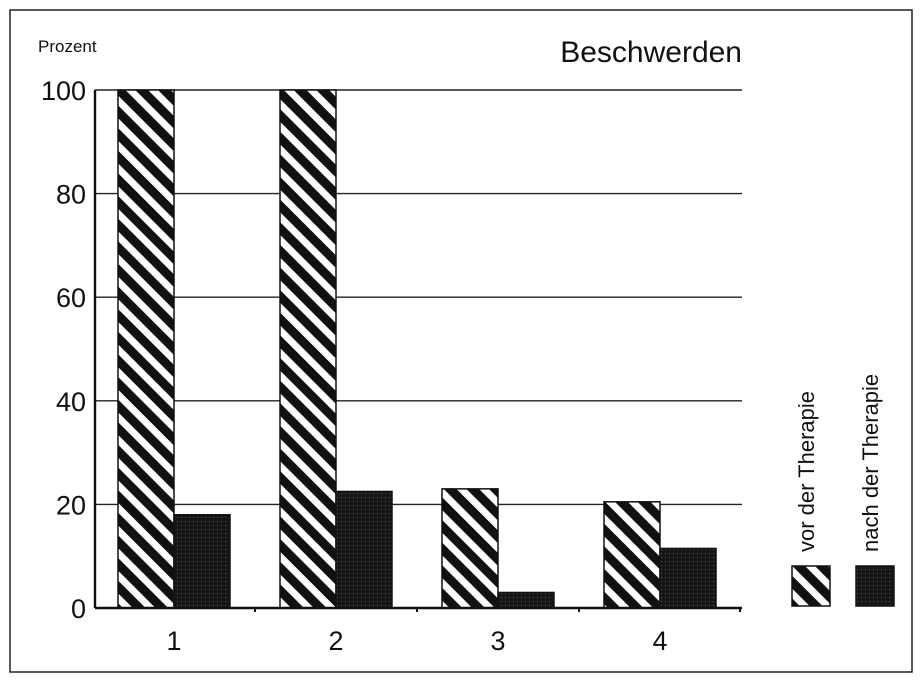 This screenshot has height=680, width=921. What do you see at coordinates (870, 463) in the screenshot?
I see `legend-label: nach der Therapie` at bounding box center [870, 463].